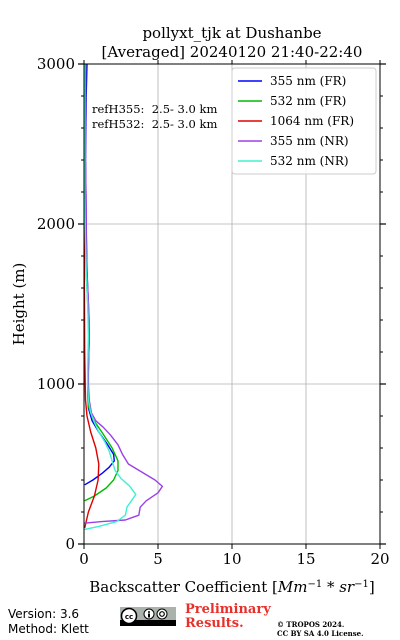 The image size is (400, 640). I want to click on preliminary-results-notice: Preliminary Results., so click(228, 617).